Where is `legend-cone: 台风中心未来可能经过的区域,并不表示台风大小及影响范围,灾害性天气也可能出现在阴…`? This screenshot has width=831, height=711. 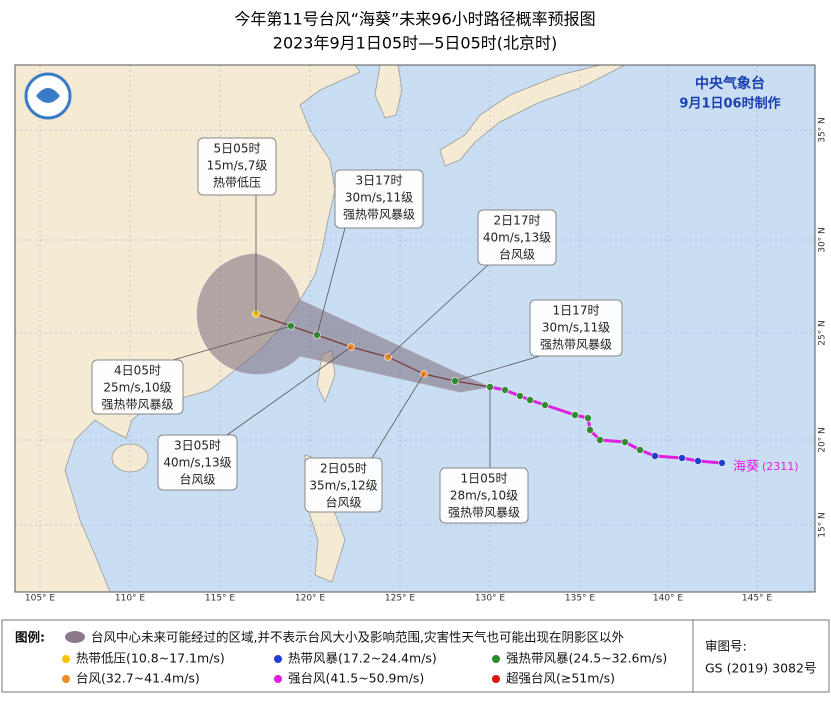
legend-cone: 台风中心未来可能经过的区域,并不表示台风大小及影响范围,灾害性天气也可能出现在阴… is located at coordinates (357, 637).